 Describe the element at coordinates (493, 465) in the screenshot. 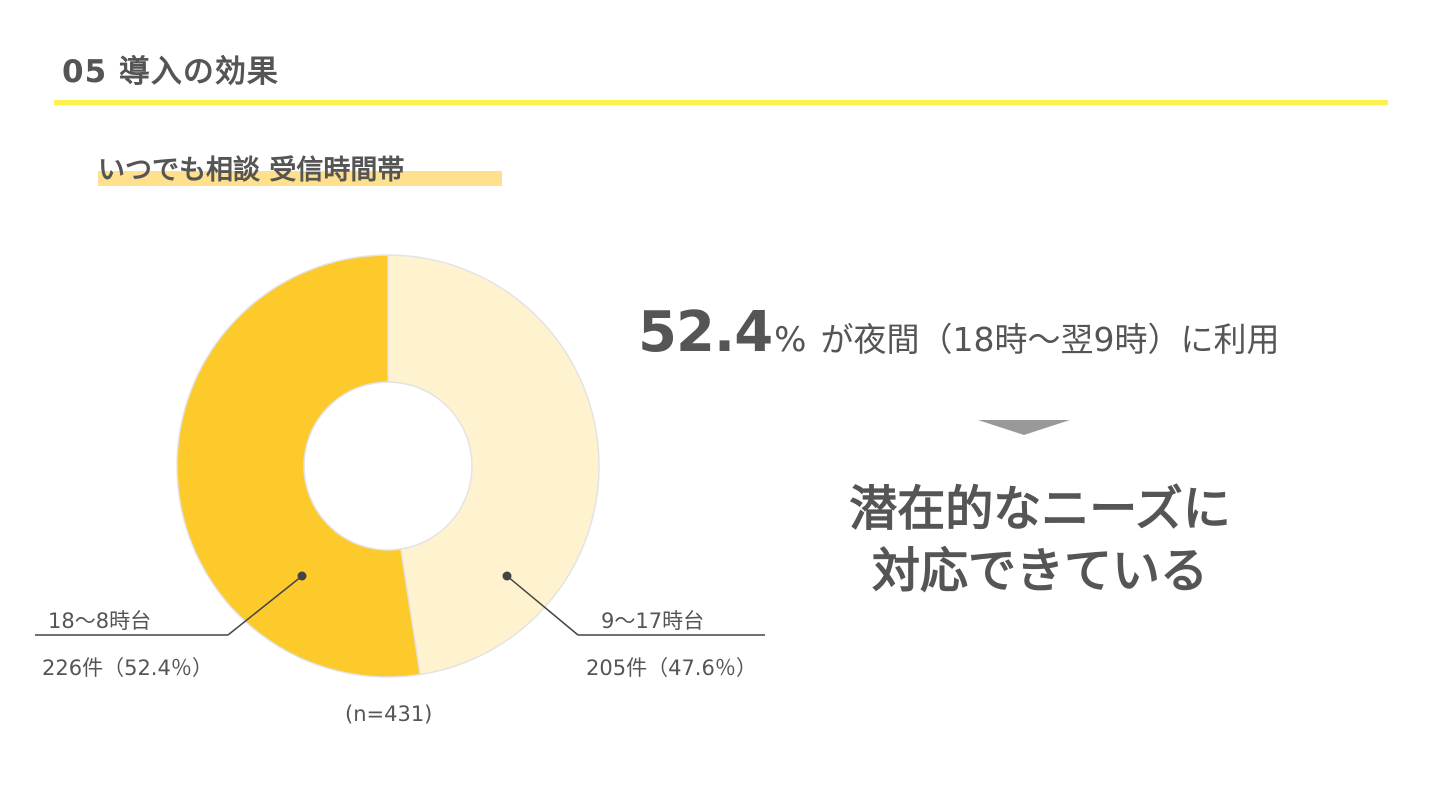

I see `pie-slice-day` at that location.